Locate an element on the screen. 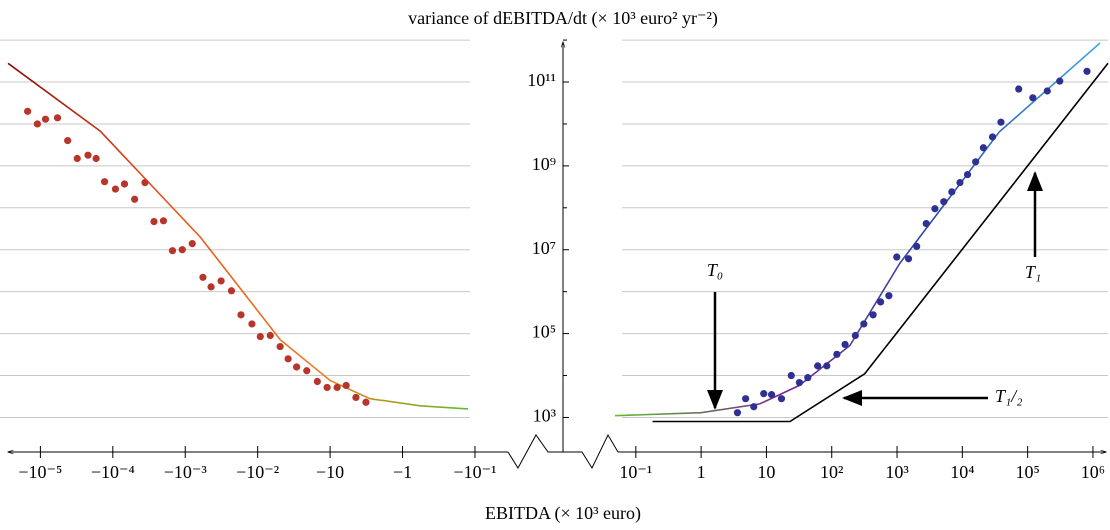 This screenshot has height=530, width=1110. x-tick-label: −10⁻¹ is located at coordinates (474, 472).